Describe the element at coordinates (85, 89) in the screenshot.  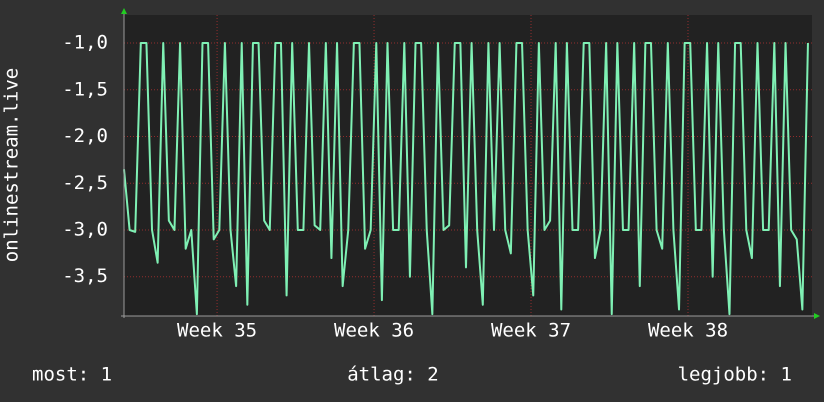
I see `y-tick-label: -1,5` at that location.